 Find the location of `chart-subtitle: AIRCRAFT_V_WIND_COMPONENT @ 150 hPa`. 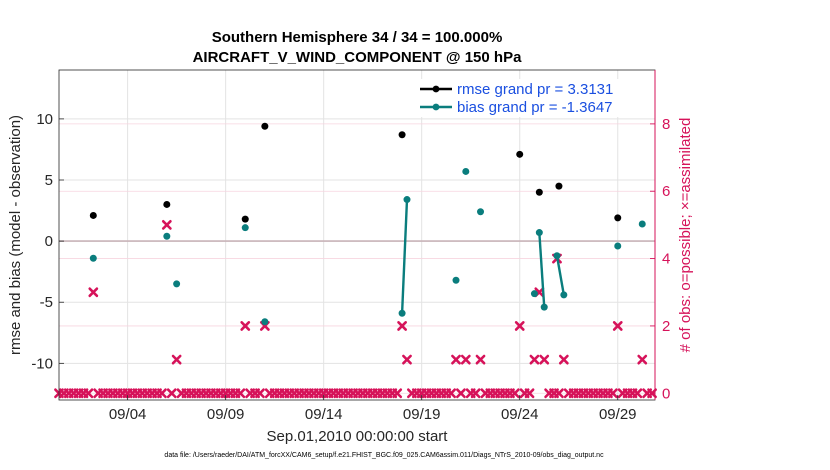

chart-subtitle: AIRCRAFT_V_WIND_COMPONENT @ 150 hPa is located at coordinates (358, 57).